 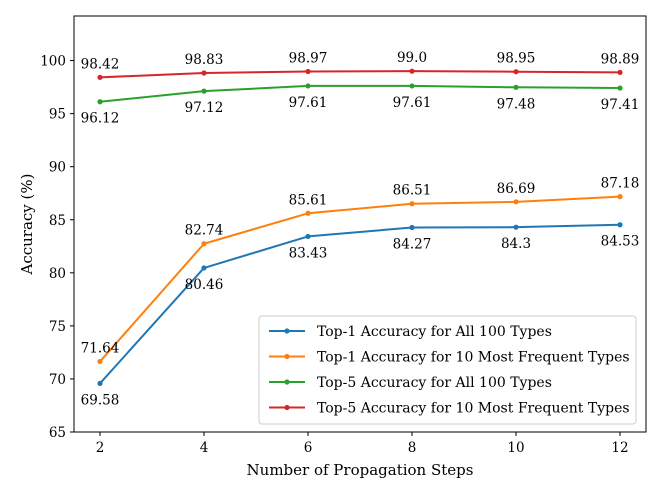 What do you see at coordinates (412, 245) in the screenshot?
I see `data-label: 84.27` at bounding box center [412, 245].